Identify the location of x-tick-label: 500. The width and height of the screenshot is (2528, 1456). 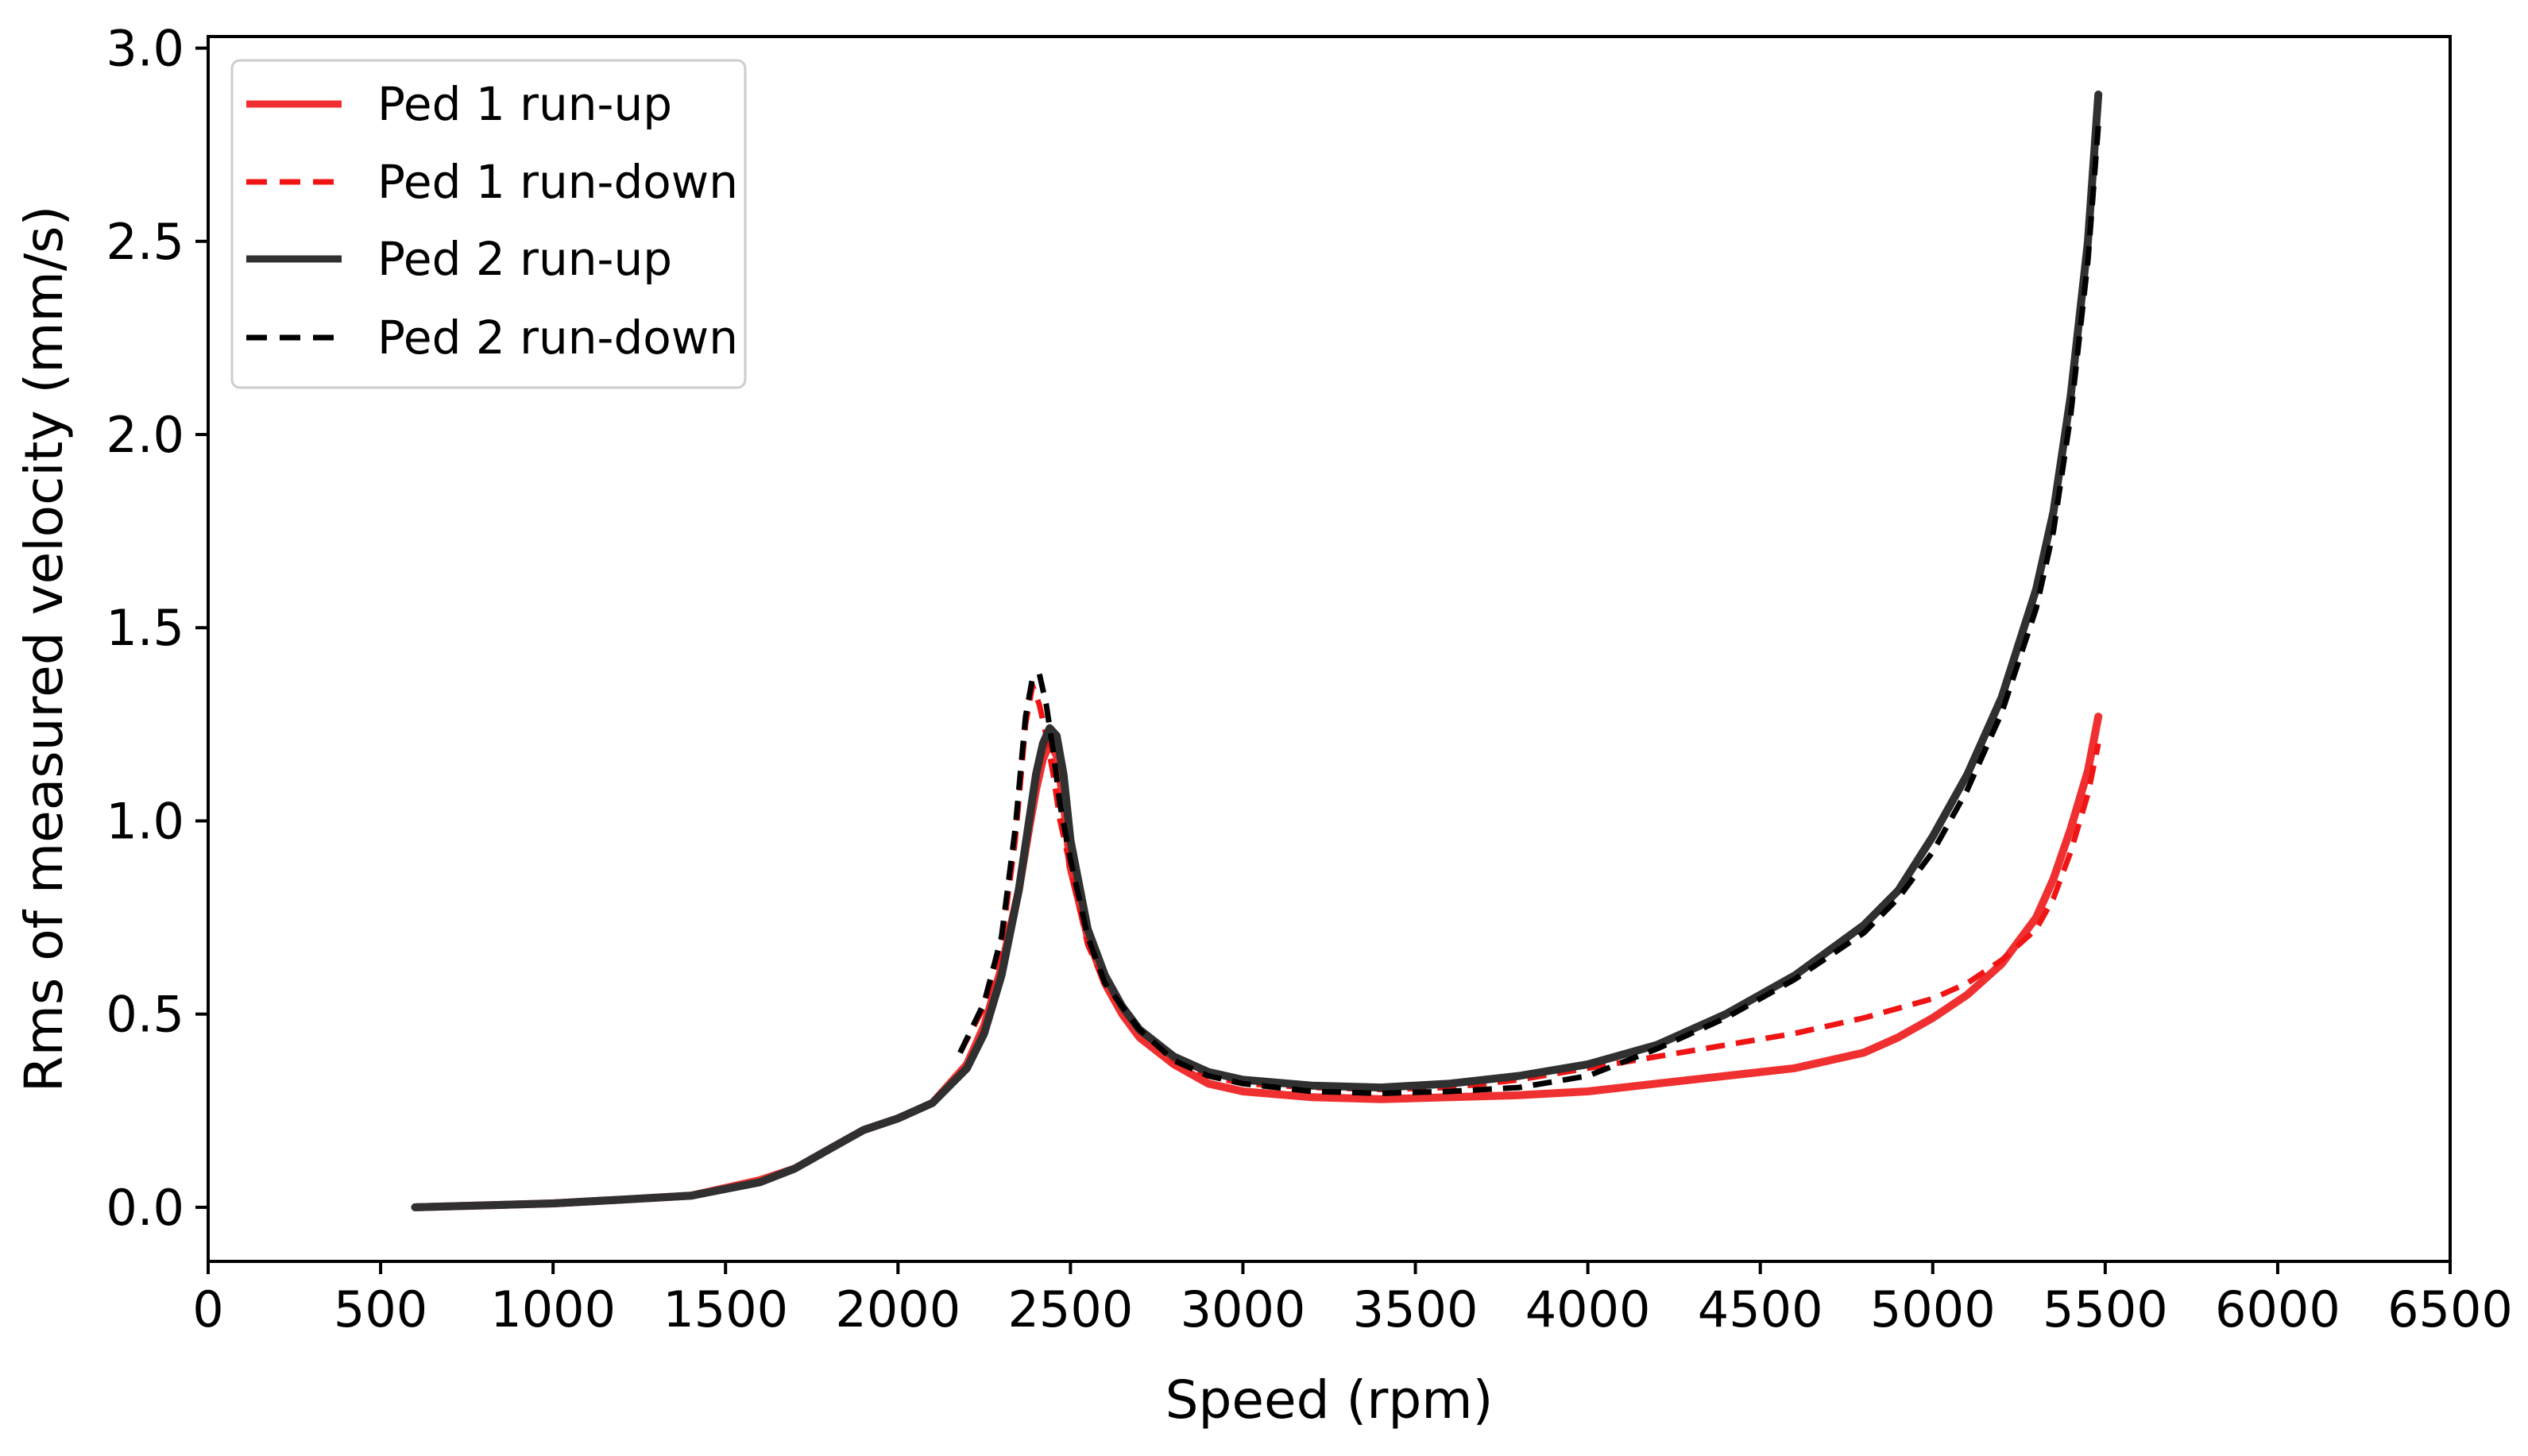
(380, 1309).